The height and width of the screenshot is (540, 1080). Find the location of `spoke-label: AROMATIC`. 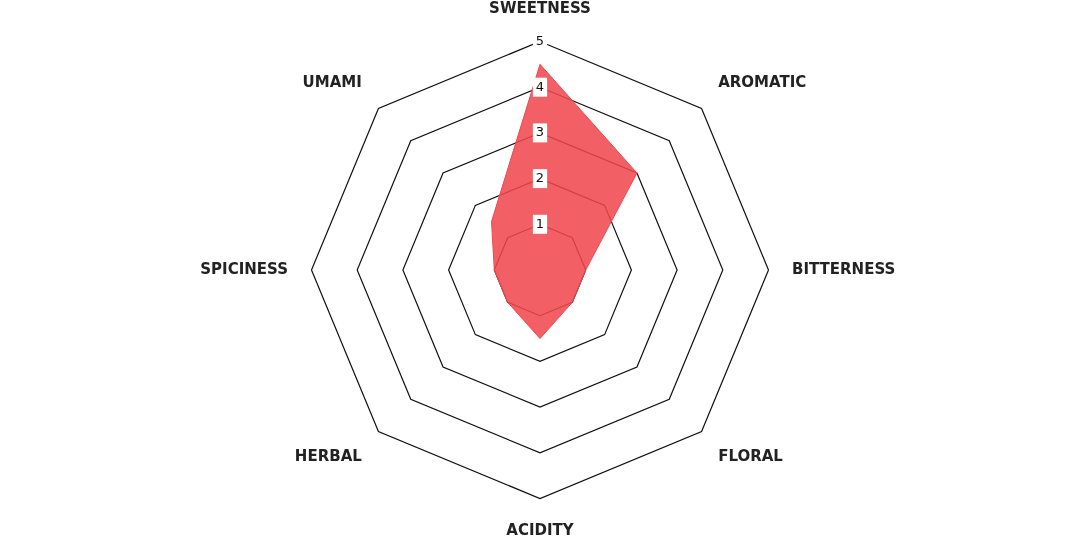

spoke-label: AROMATIC is located at coordinates (762, 81).